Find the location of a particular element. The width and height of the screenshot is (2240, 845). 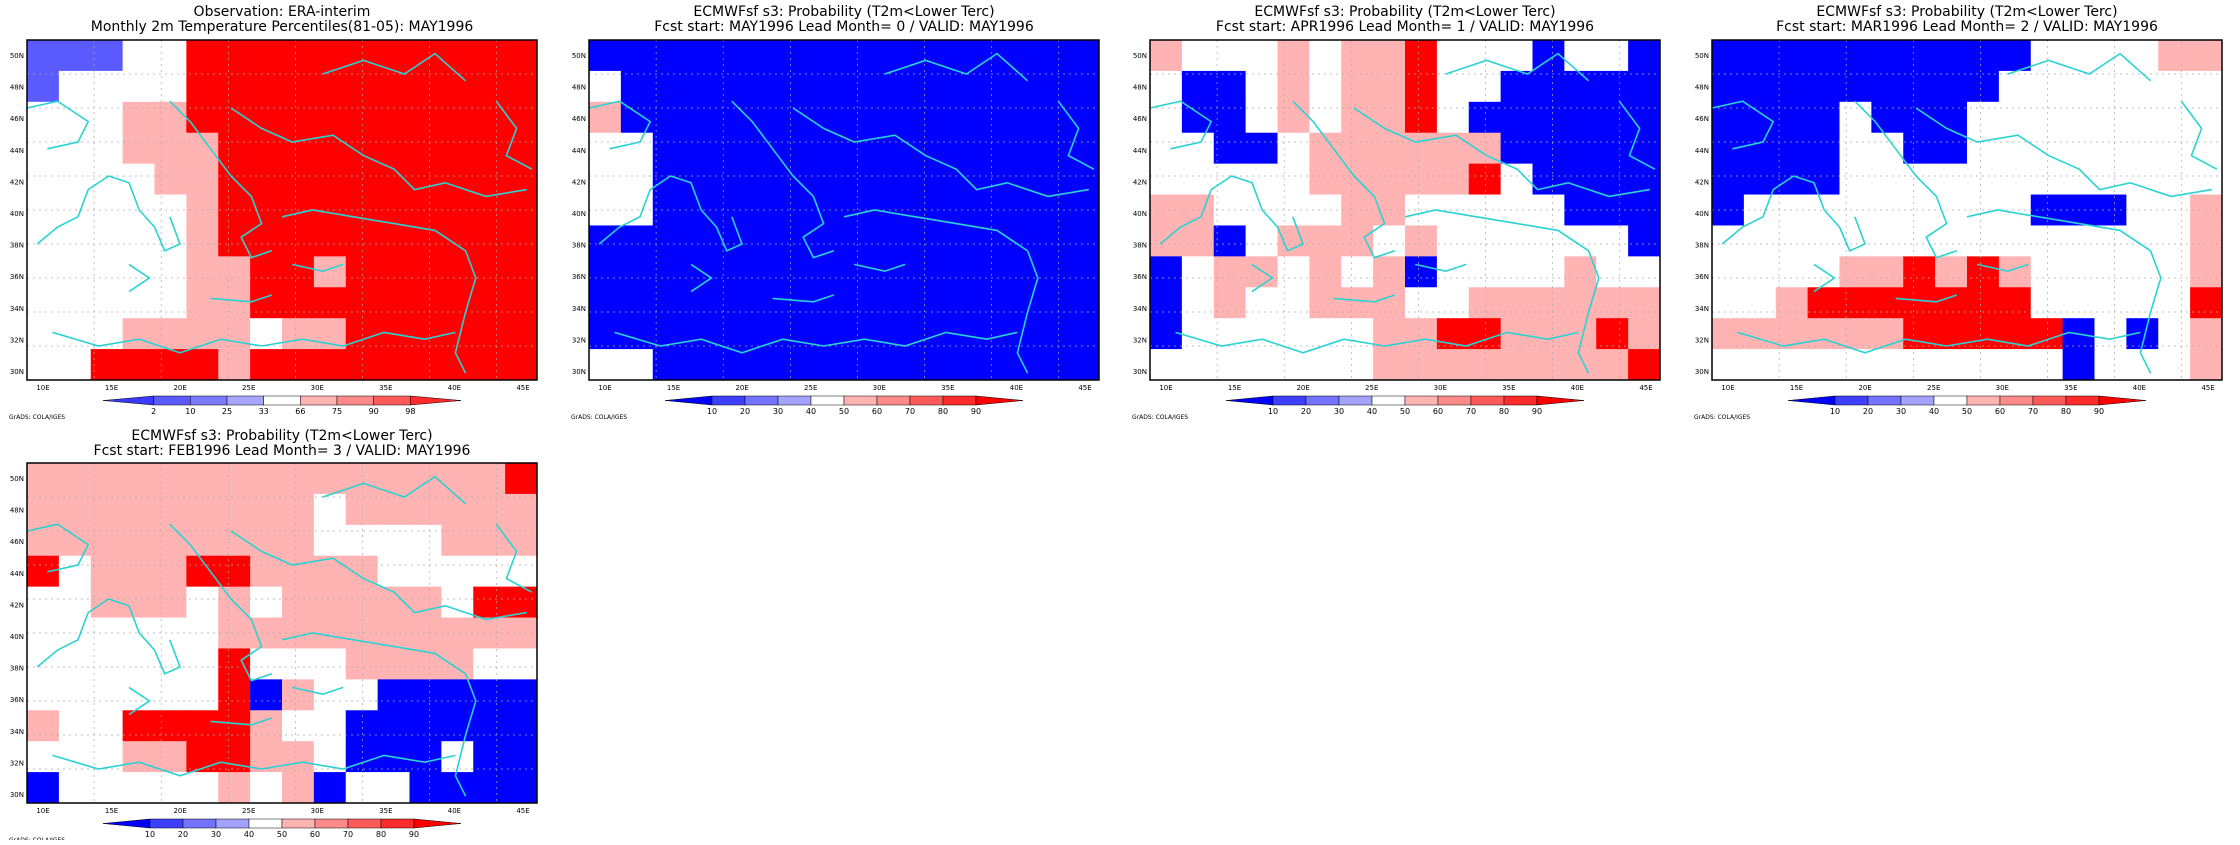

lat-tick-label: 44N is located at coordinates (1140, 151).